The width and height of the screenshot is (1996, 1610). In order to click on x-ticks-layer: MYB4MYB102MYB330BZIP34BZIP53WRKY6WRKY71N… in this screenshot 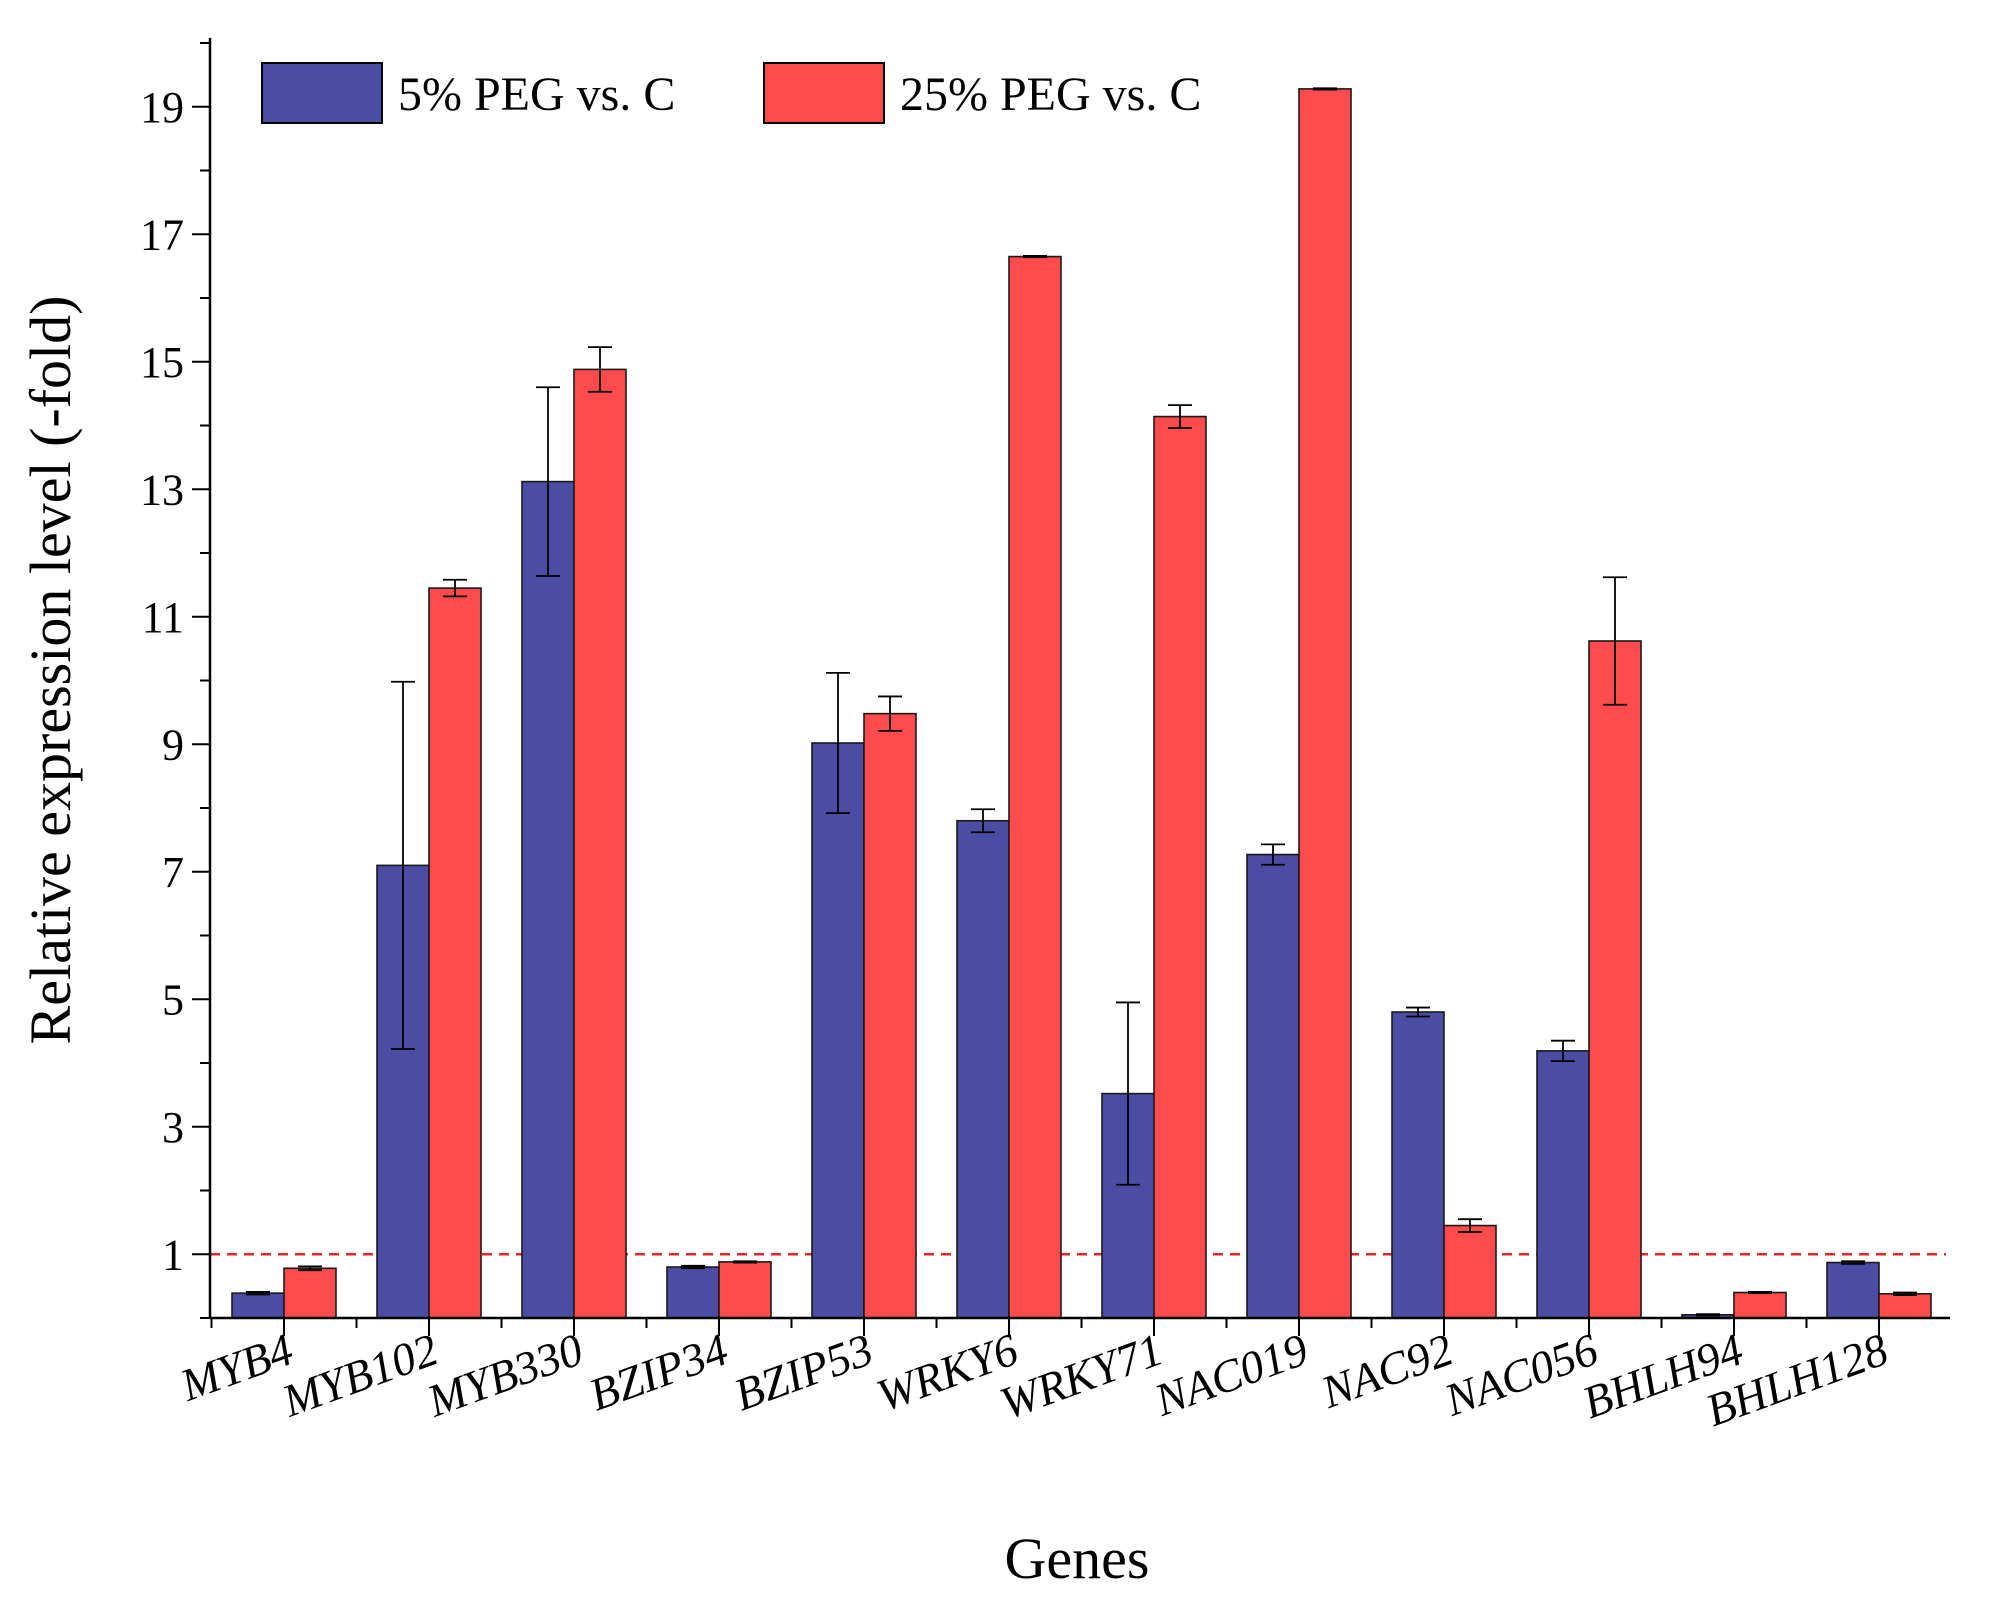, I will do `click(1033, 1377)`.